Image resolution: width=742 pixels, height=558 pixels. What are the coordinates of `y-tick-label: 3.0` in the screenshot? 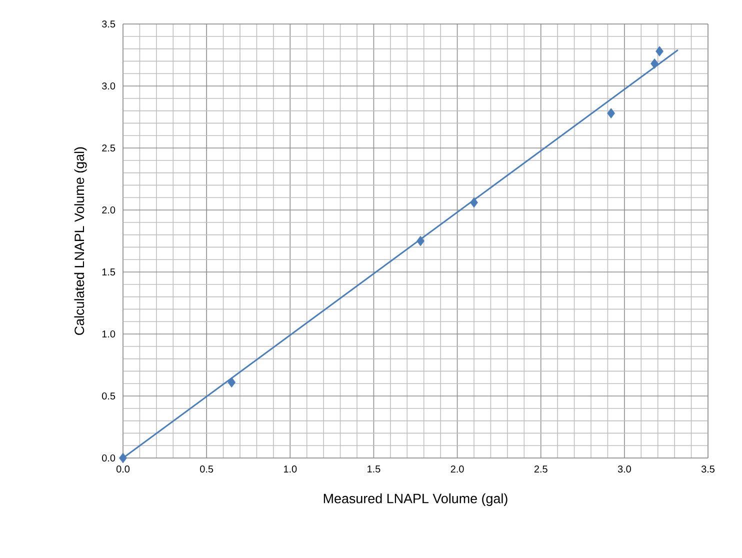 It's located at (109, 86).